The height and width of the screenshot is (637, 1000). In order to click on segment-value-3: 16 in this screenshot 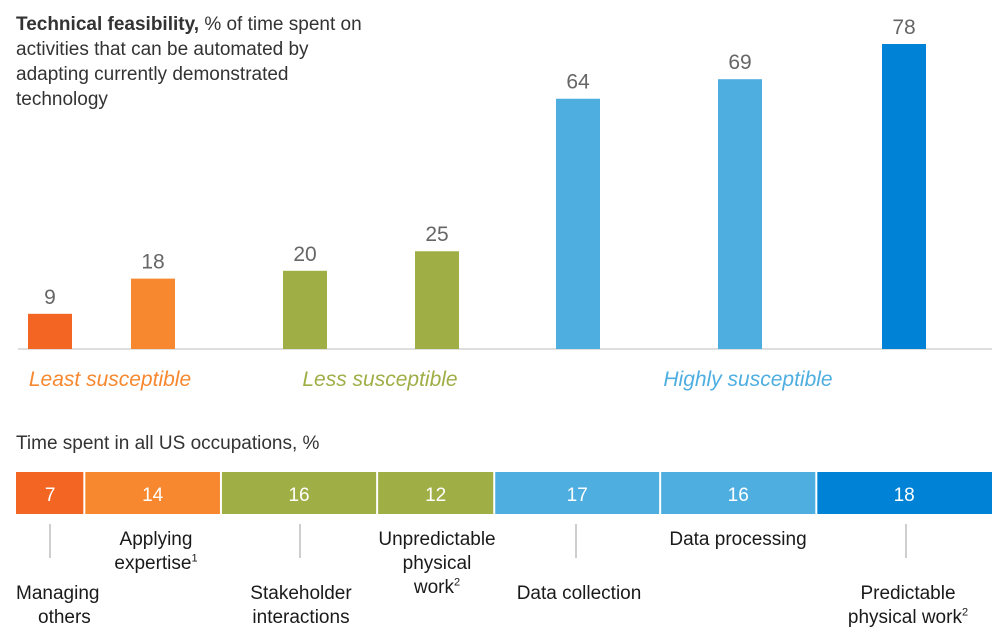, I will do `click(298, 495)`.